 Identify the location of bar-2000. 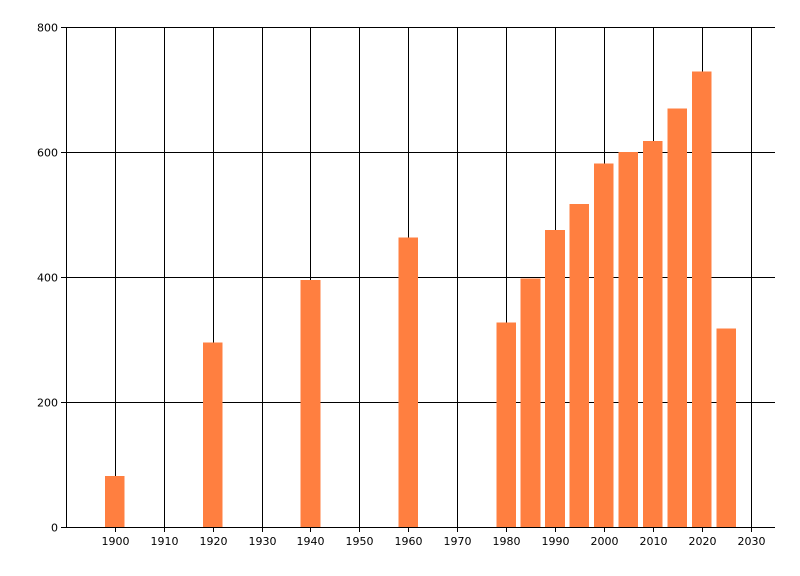
(604, 345).